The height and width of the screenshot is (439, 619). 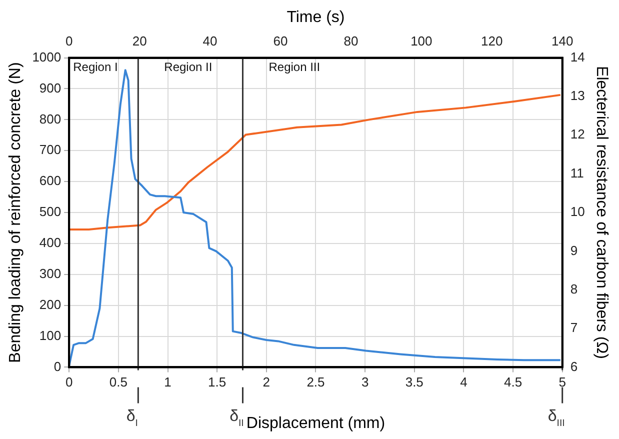 I want to click on x-tick-label: 2, so click(x=266, y=382).